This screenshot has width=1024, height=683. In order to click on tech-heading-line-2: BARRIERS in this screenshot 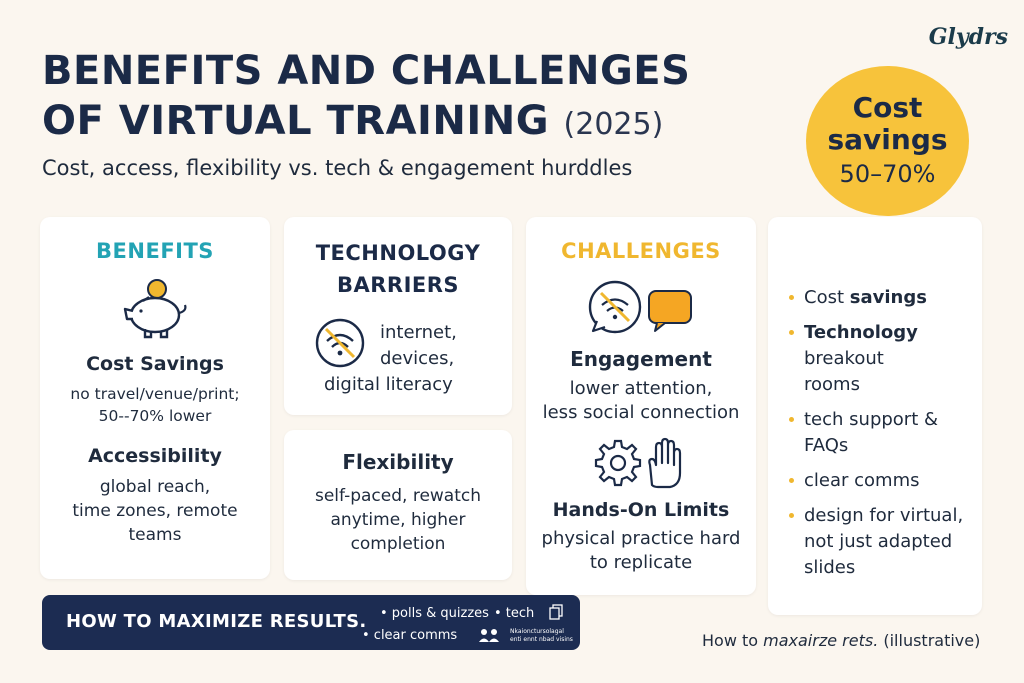, I will do `click(398, 285)`.